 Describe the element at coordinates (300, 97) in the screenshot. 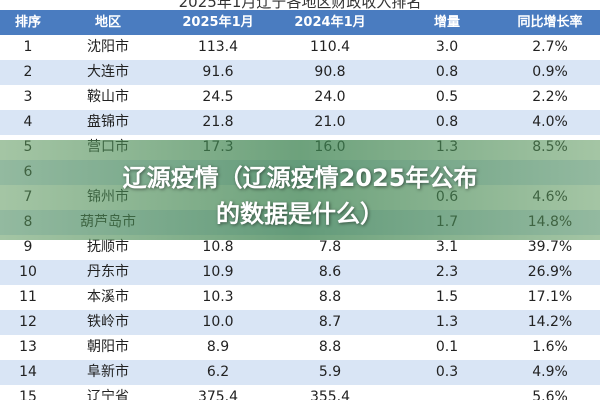

I see `table-row: 3 鞍山市 24.5 24.0 0.5 2.2%` at that location.